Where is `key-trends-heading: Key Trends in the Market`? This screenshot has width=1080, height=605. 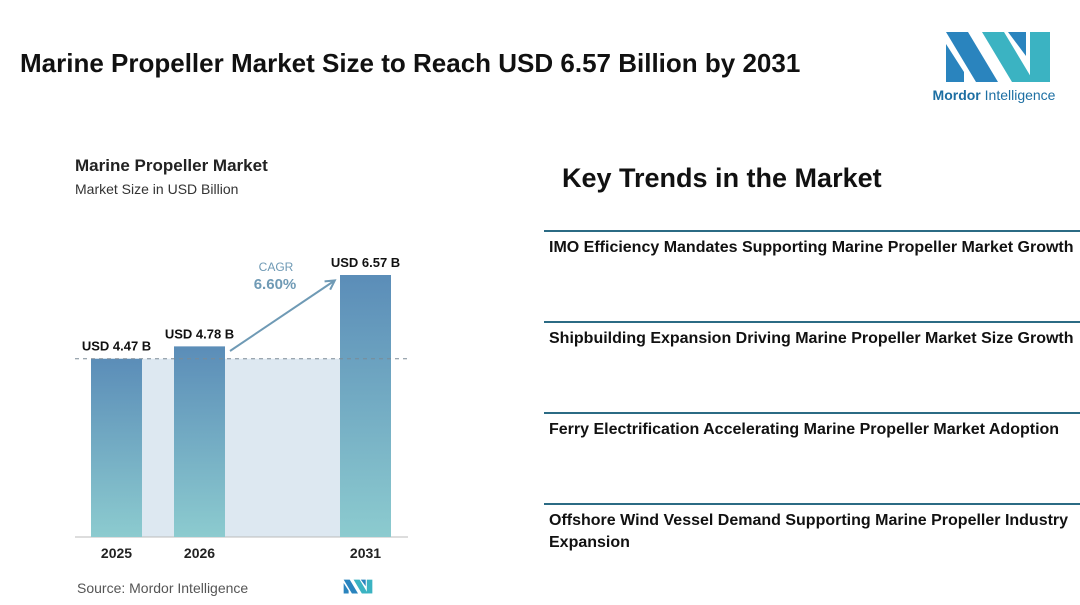
key-trends-heading: Key Trends in the Market is located at coordinates (722, 178).